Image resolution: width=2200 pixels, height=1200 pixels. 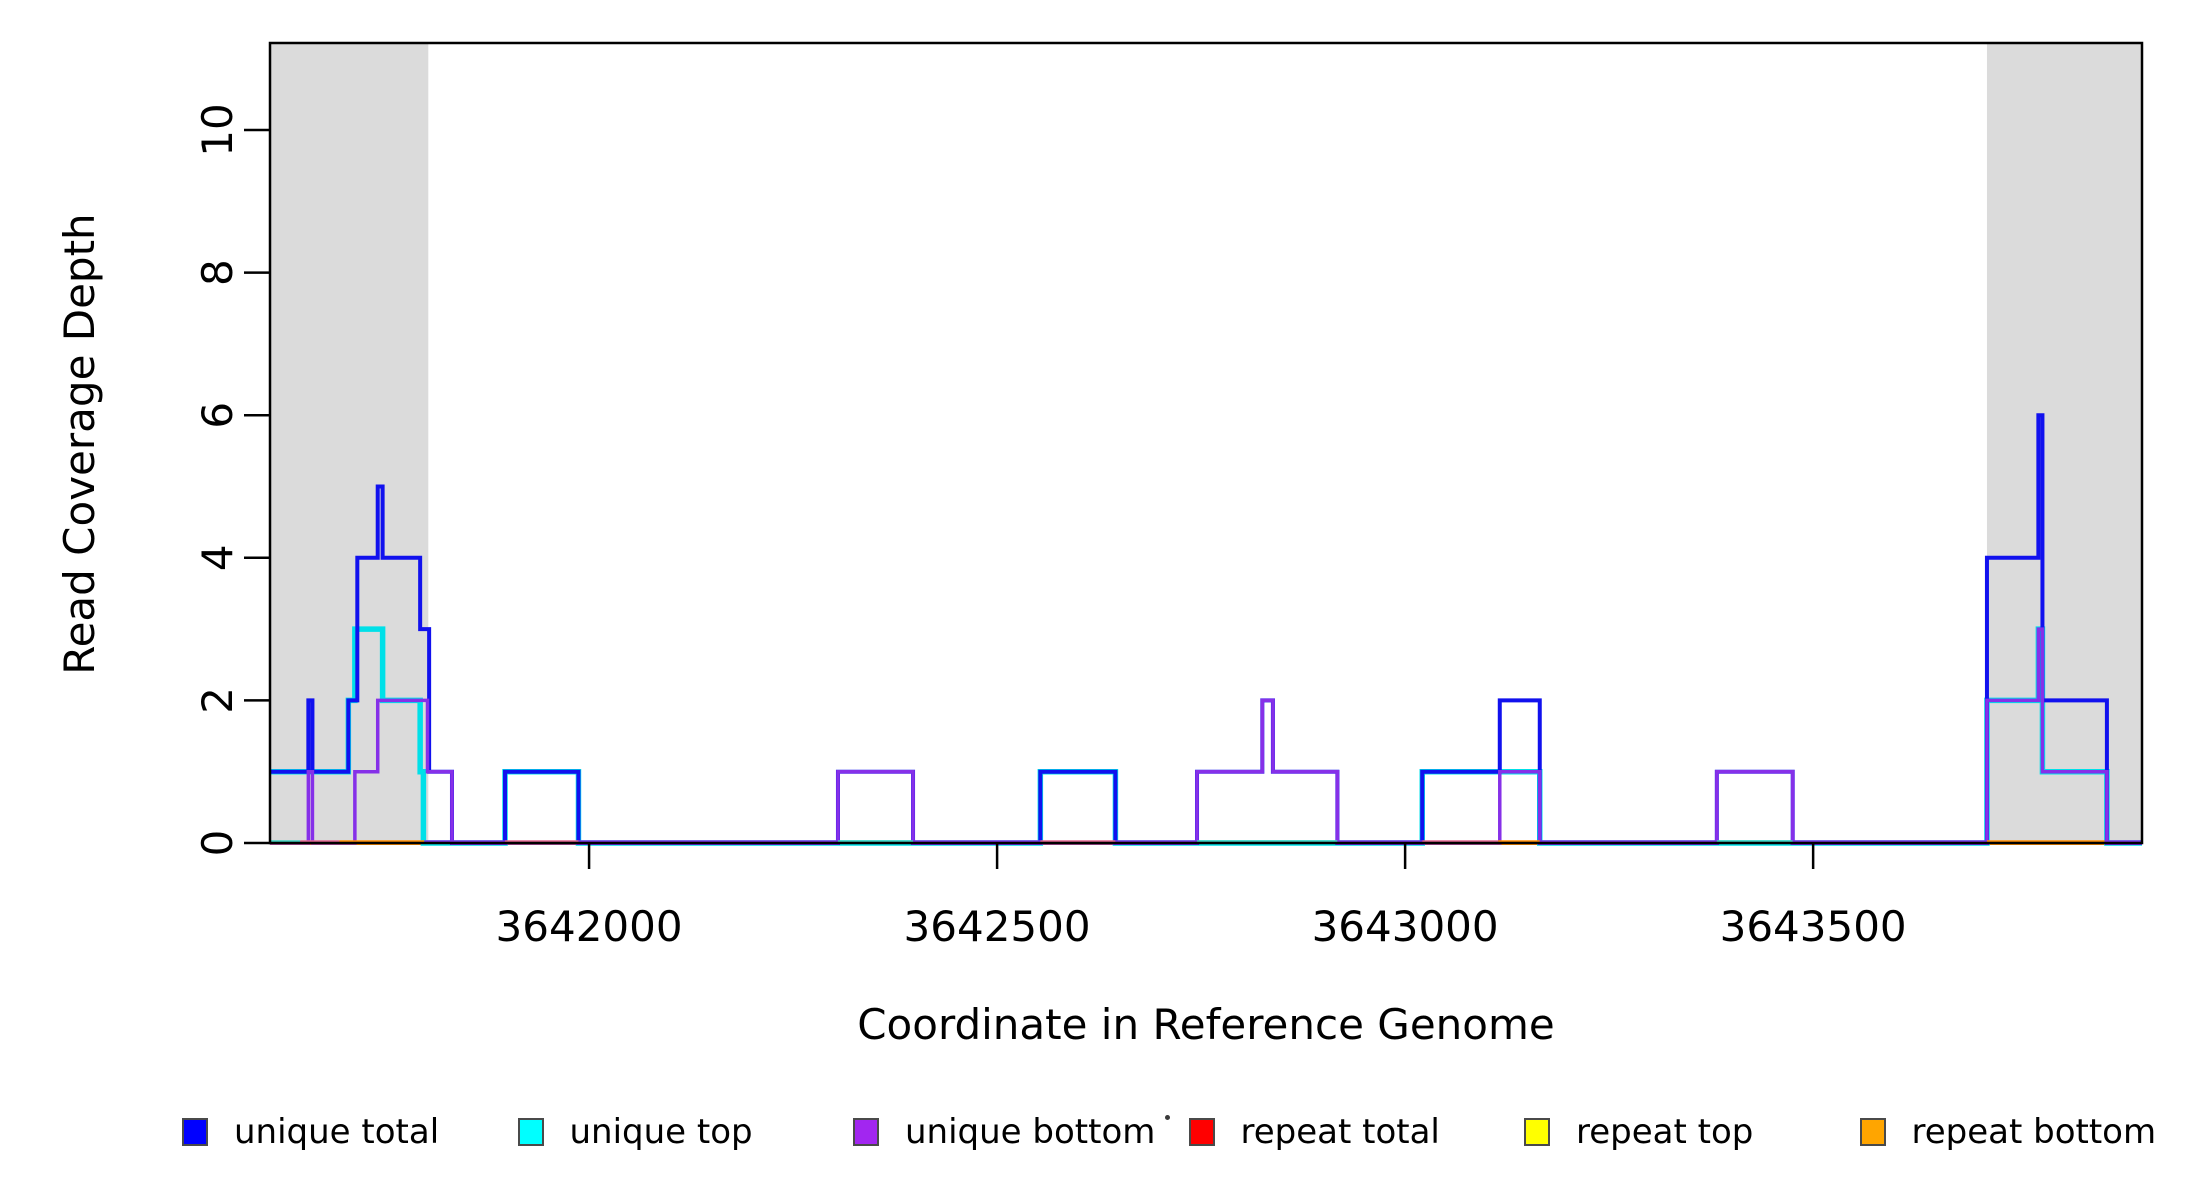 I want to click on legend-item-unique-top: unique top, so click(x=635, y=1132).